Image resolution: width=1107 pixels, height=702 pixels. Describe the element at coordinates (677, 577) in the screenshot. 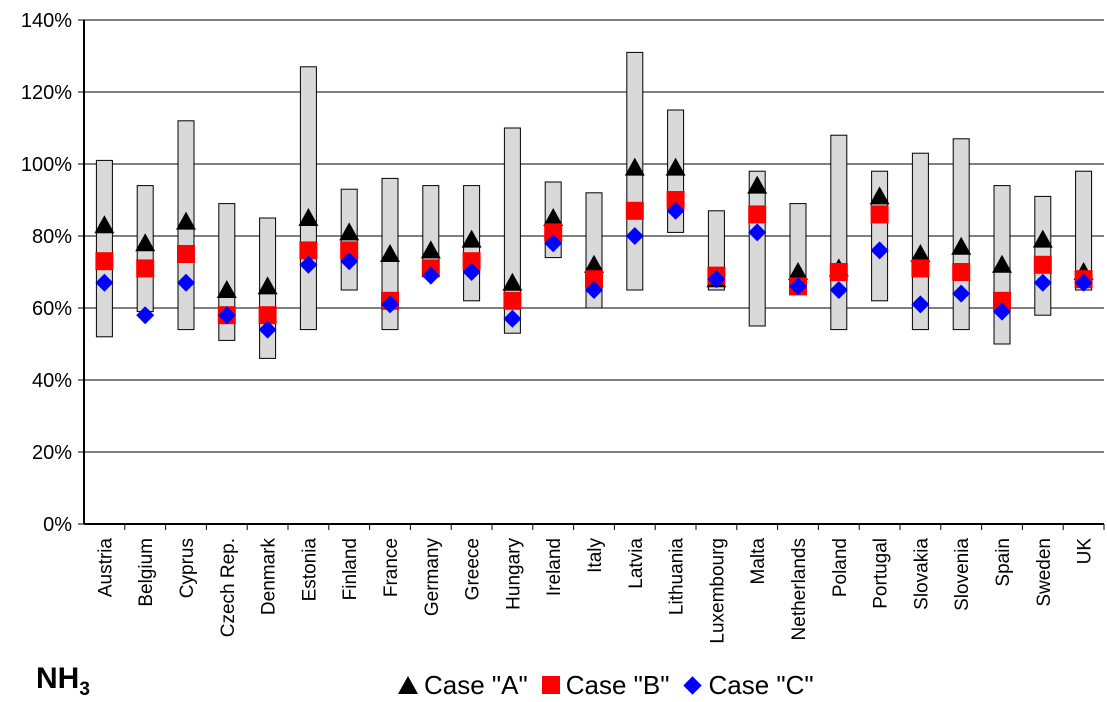

I see `x-tick-label: Lithuania` at that location.